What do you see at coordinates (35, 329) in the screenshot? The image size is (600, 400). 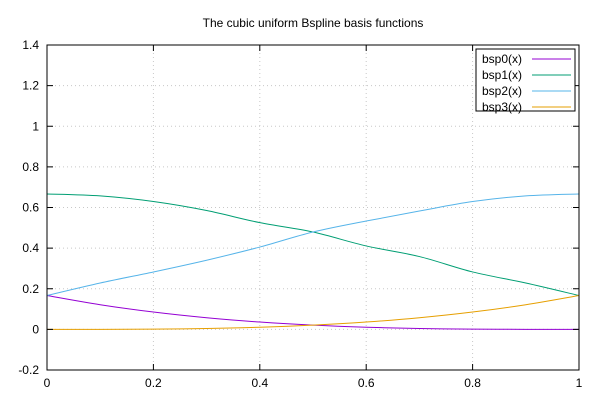 I see `y-tick-label: 0` at bounding box center [35, 329].